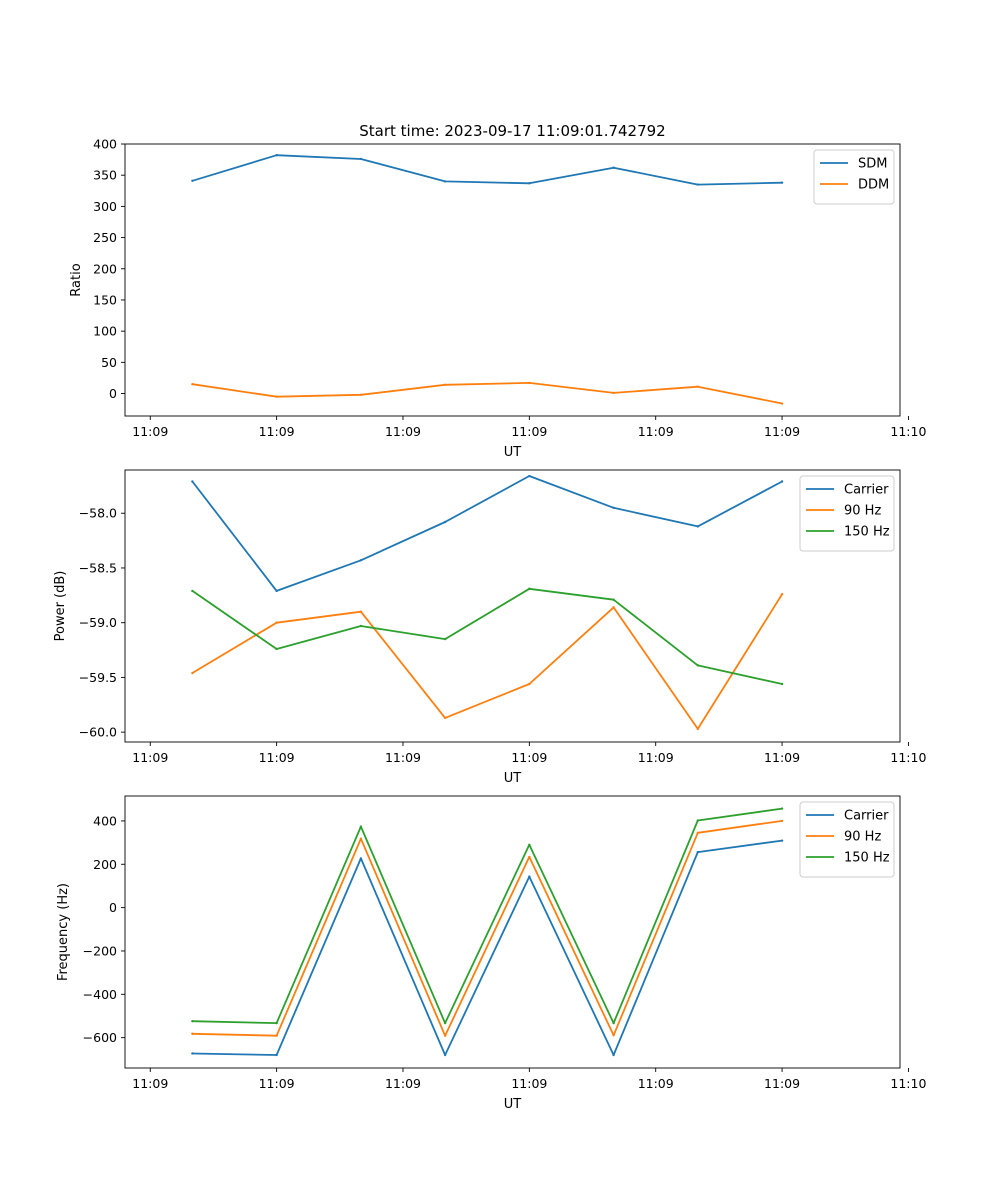 Image resolution: width=1000 pixels, height=1200 pixels. I want to click on legend-label: 90 Hz, so click(862, 511).